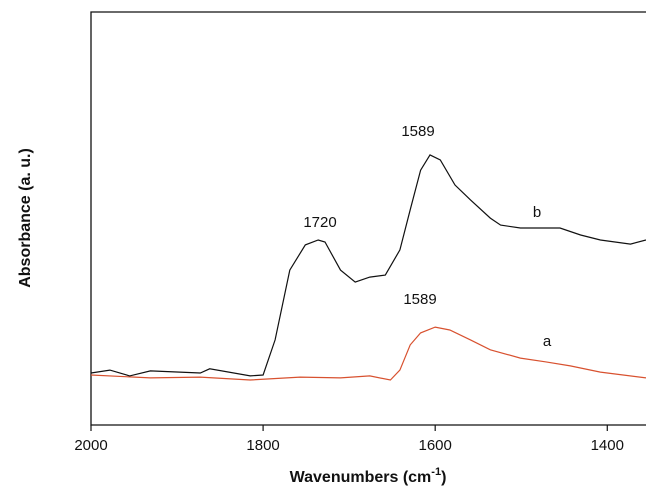 This screenshot has height=493, width=646. Describe the element at coordinates (368, 353) in the screenshot. I see `series-line` at that location.